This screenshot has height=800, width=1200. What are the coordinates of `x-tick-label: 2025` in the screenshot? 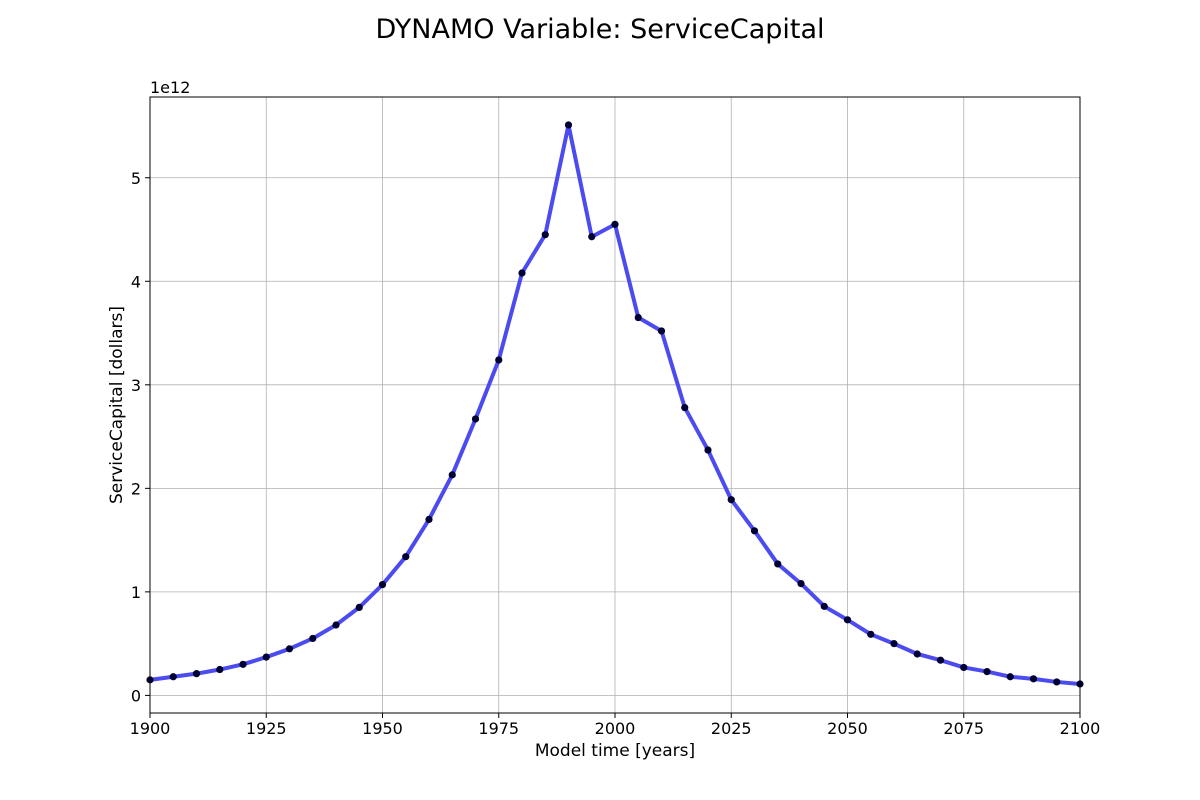 It's located at (731, 728).